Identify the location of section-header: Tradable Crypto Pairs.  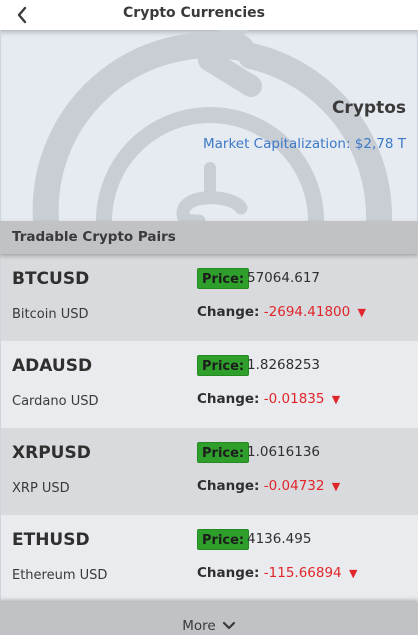
(209, 237).